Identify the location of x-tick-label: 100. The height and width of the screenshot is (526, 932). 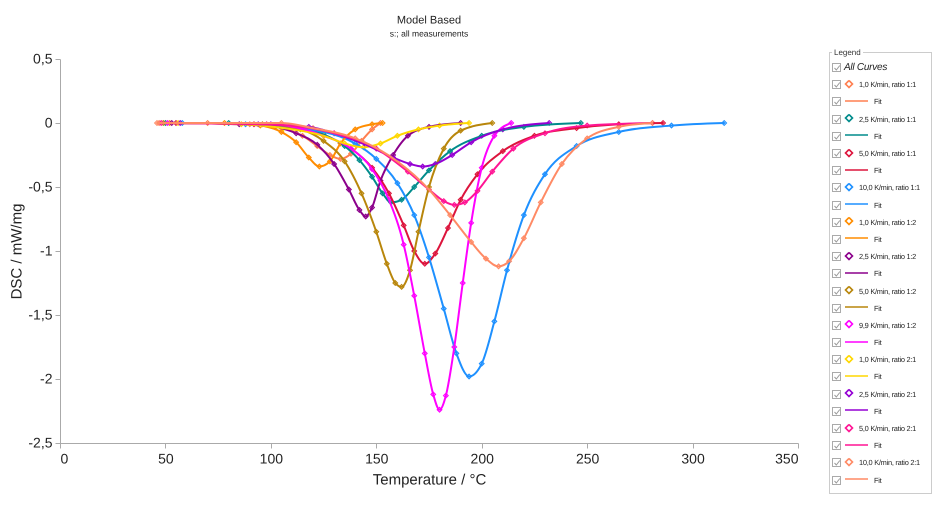
(272, 458).